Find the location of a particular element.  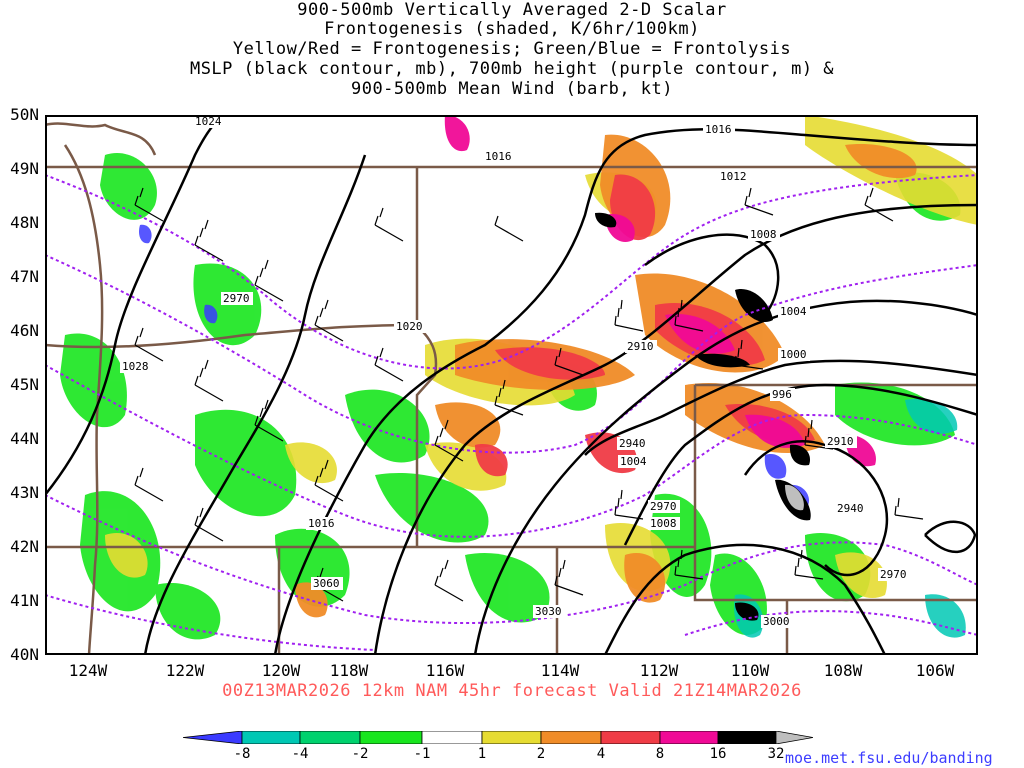

colorbar-label: 2 is located at coordinates (541, 754).